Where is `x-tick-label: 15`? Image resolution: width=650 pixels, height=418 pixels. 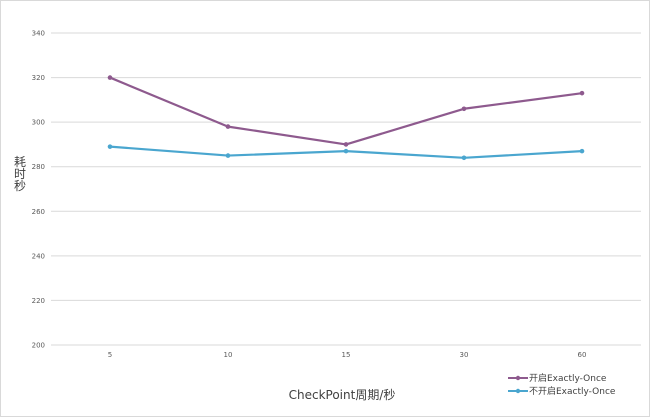 x-tick-label: 15 is located at coordinates (346, 355).